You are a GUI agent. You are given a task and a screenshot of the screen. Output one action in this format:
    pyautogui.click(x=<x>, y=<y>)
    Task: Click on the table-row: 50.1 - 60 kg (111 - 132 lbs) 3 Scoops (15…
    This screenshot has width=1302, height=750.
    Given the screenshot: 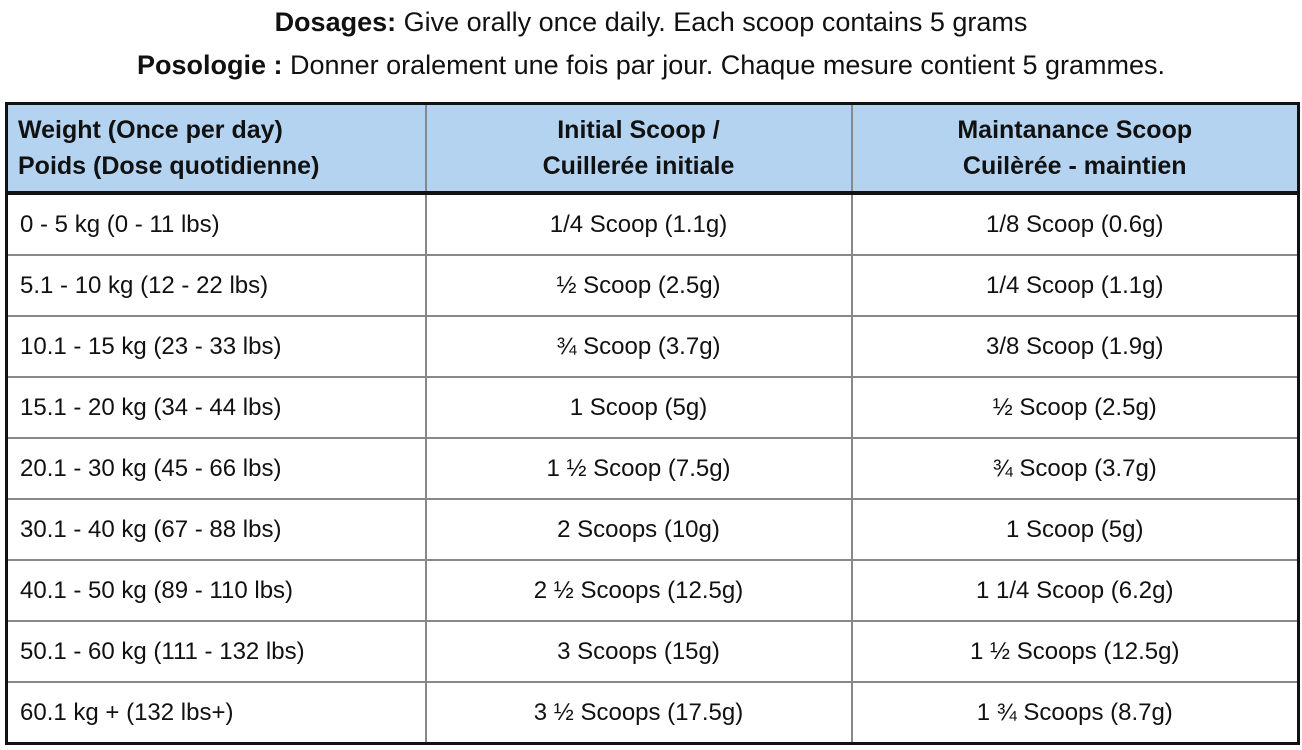 What is the action you would take?
    pyautogui.click(x=652, y=652)
    